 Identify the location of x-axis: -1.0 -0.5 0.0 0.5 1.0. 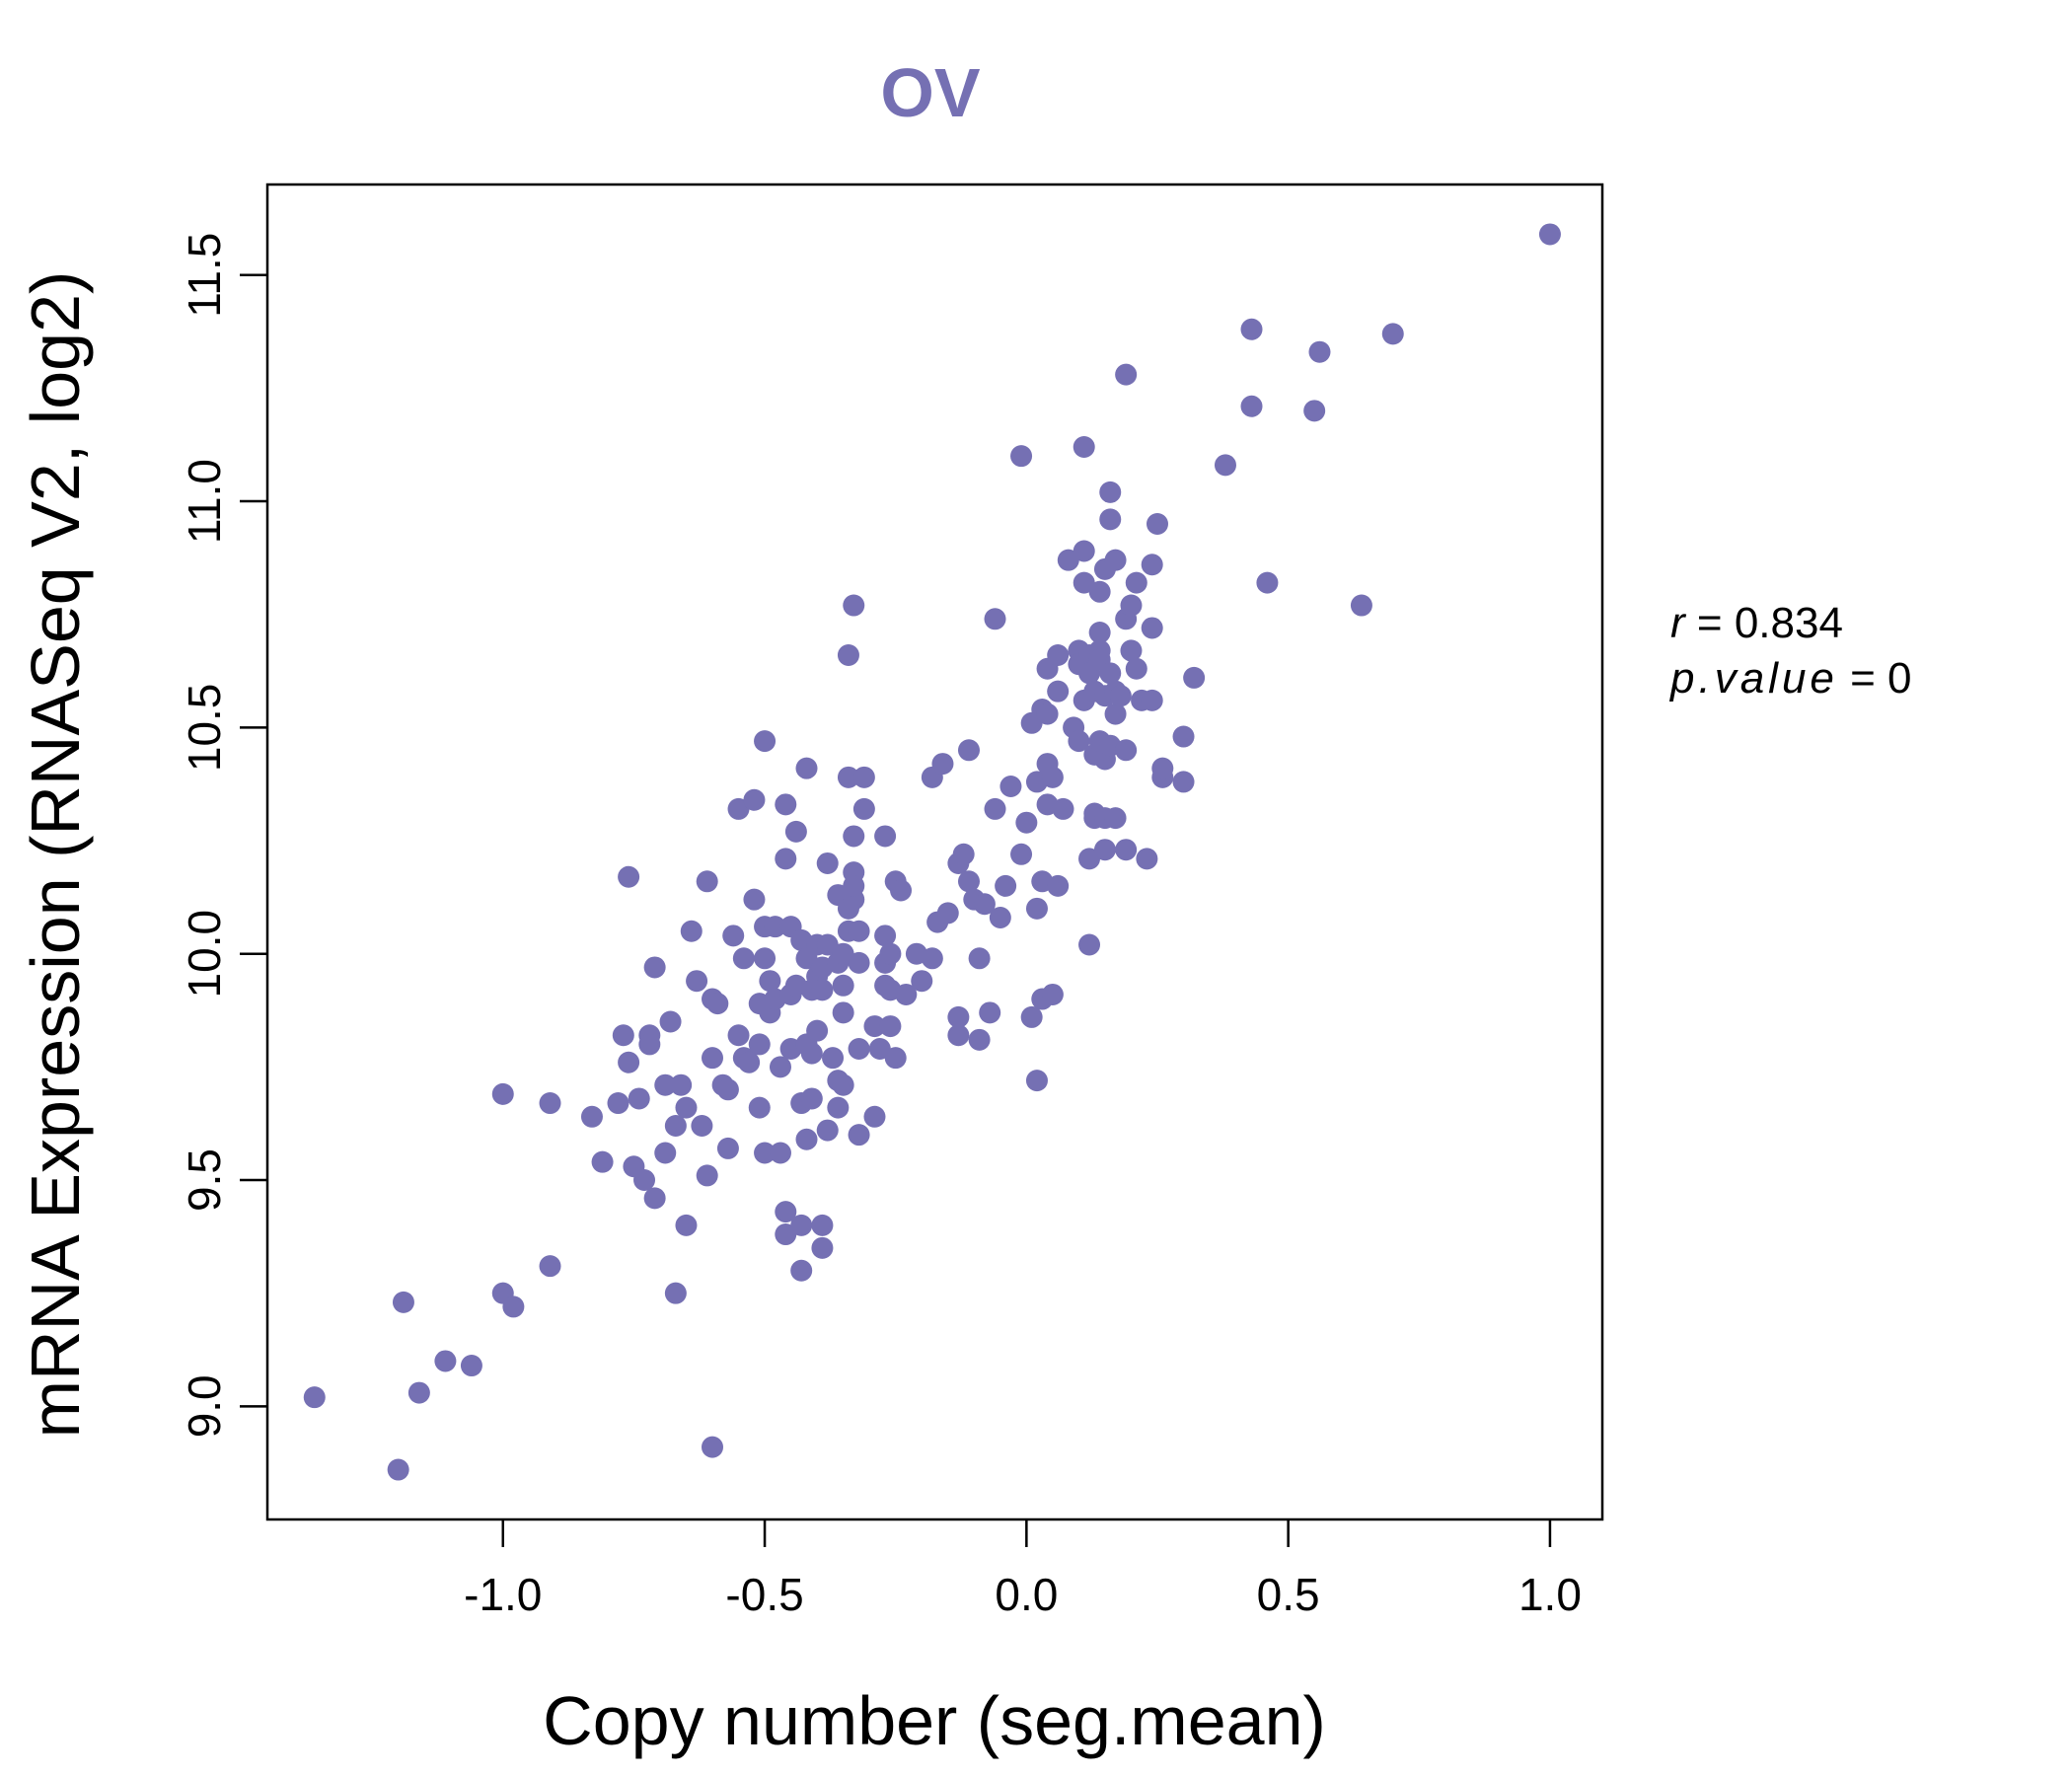
(1023, 1570).